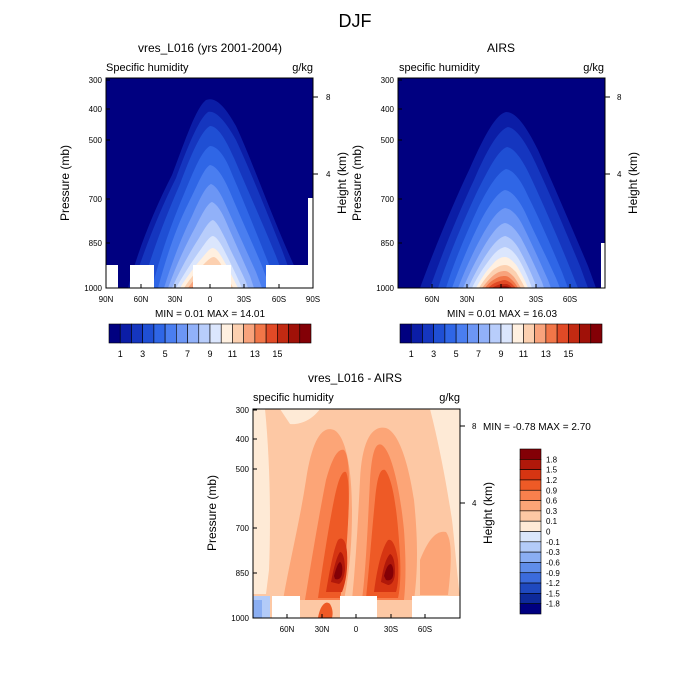 The width and height of the screenshot is (700, 700). Describe the element at coordinates (552, 470) in the screenshot. I see `colorbar-label: 1.5` at that location.